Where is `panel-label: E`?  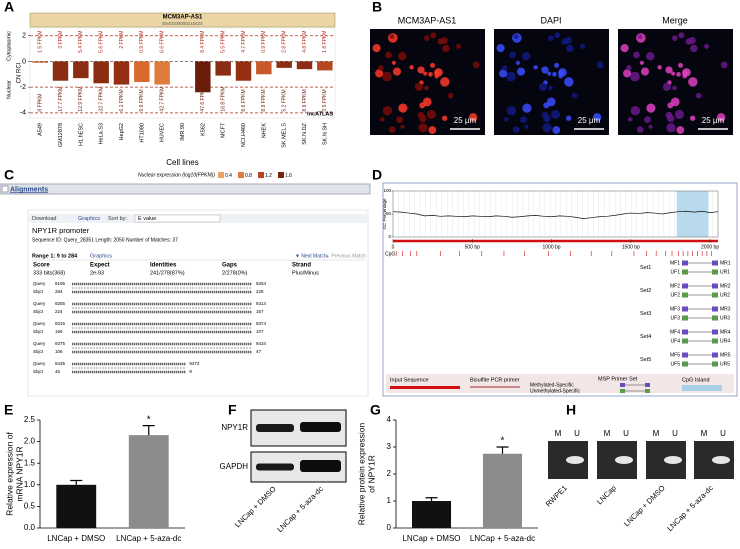 panel-label: E is located at coordinates (8, 410).